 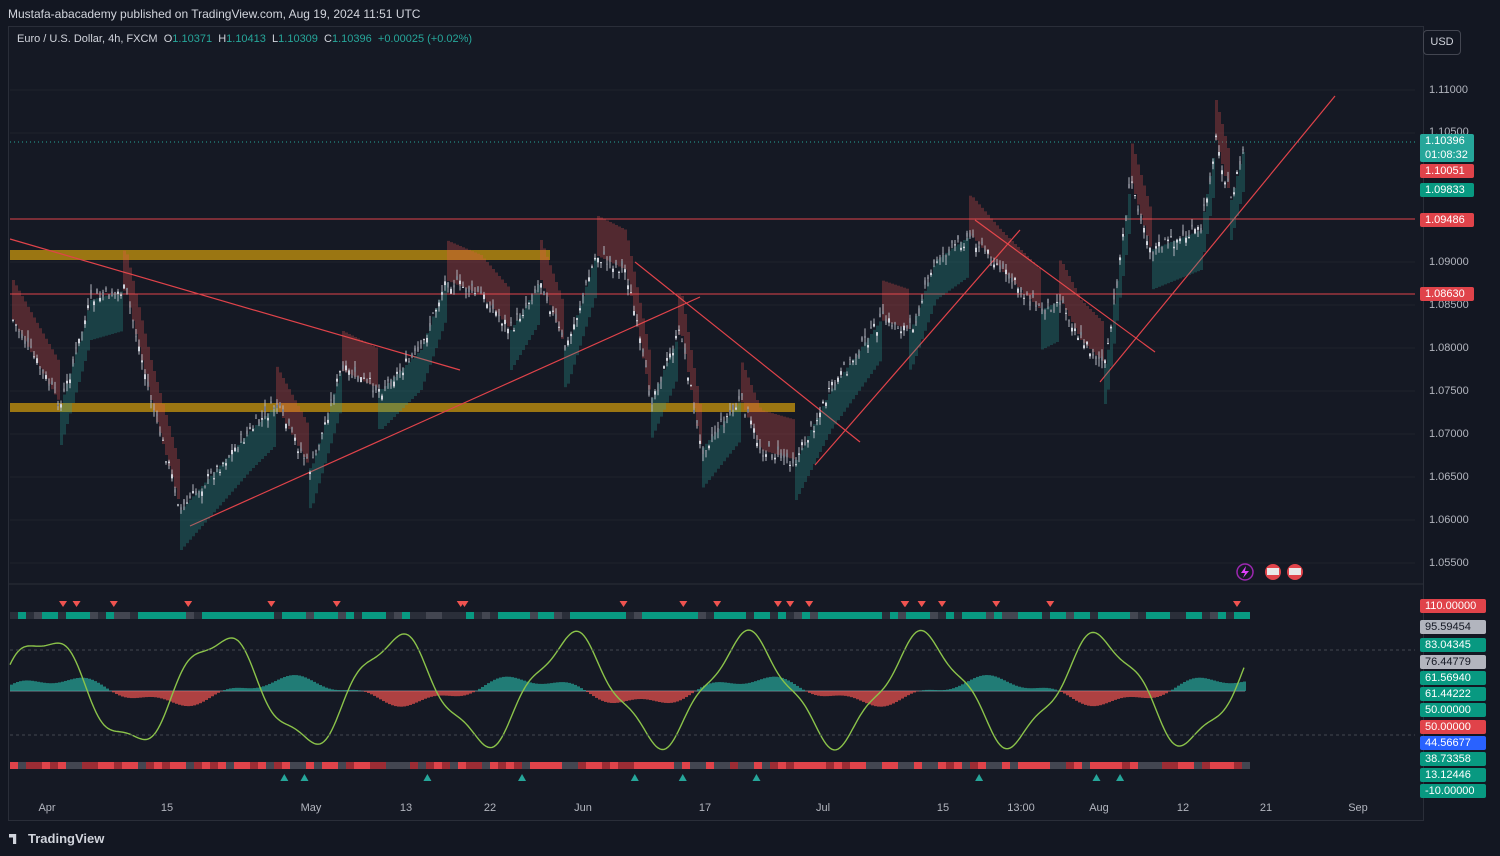 What do you see at coordinates (406, 808) in the screenshot?
I see `time-tick: 13` at bounding box center [406, 808].